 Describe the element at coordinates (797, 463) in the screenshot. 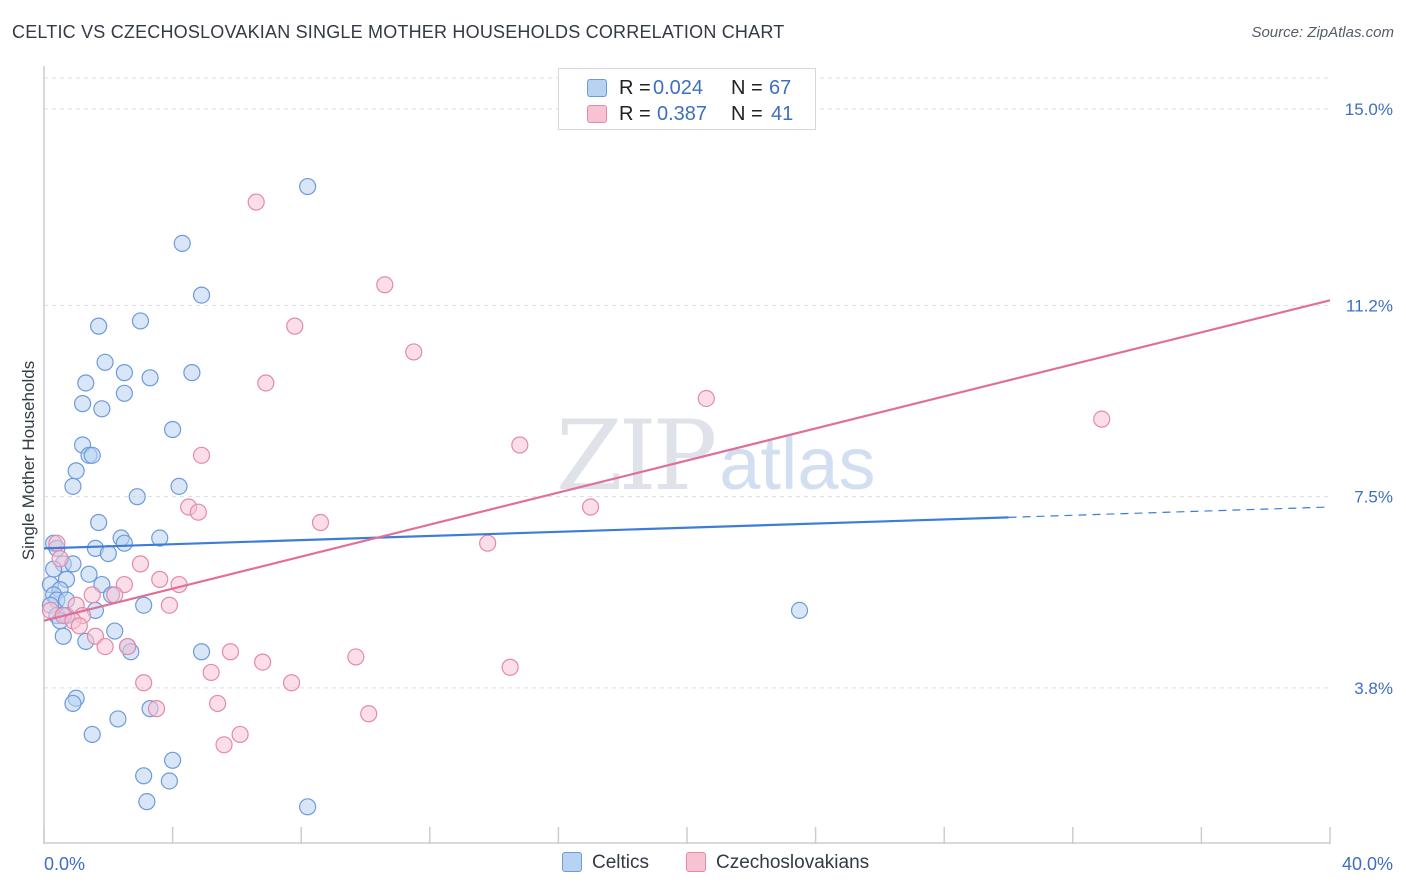

I see `watermark-atlas: atlas` at that location.